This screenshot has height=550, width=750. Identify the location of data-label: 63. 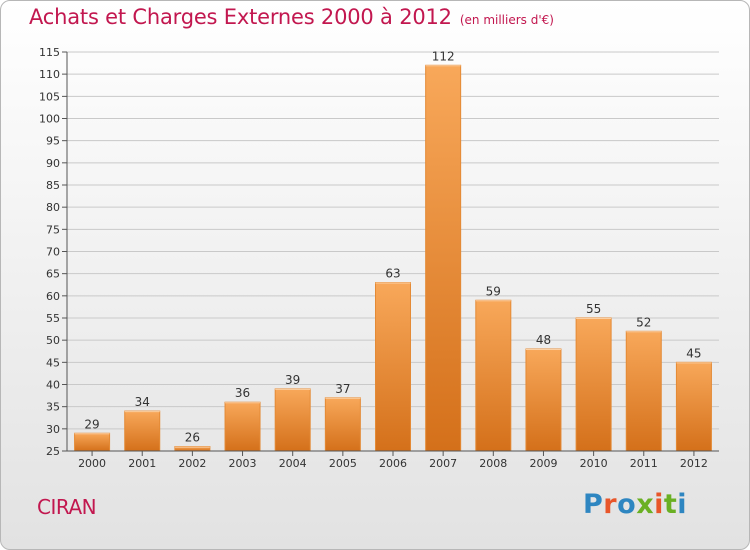
(392, 274).